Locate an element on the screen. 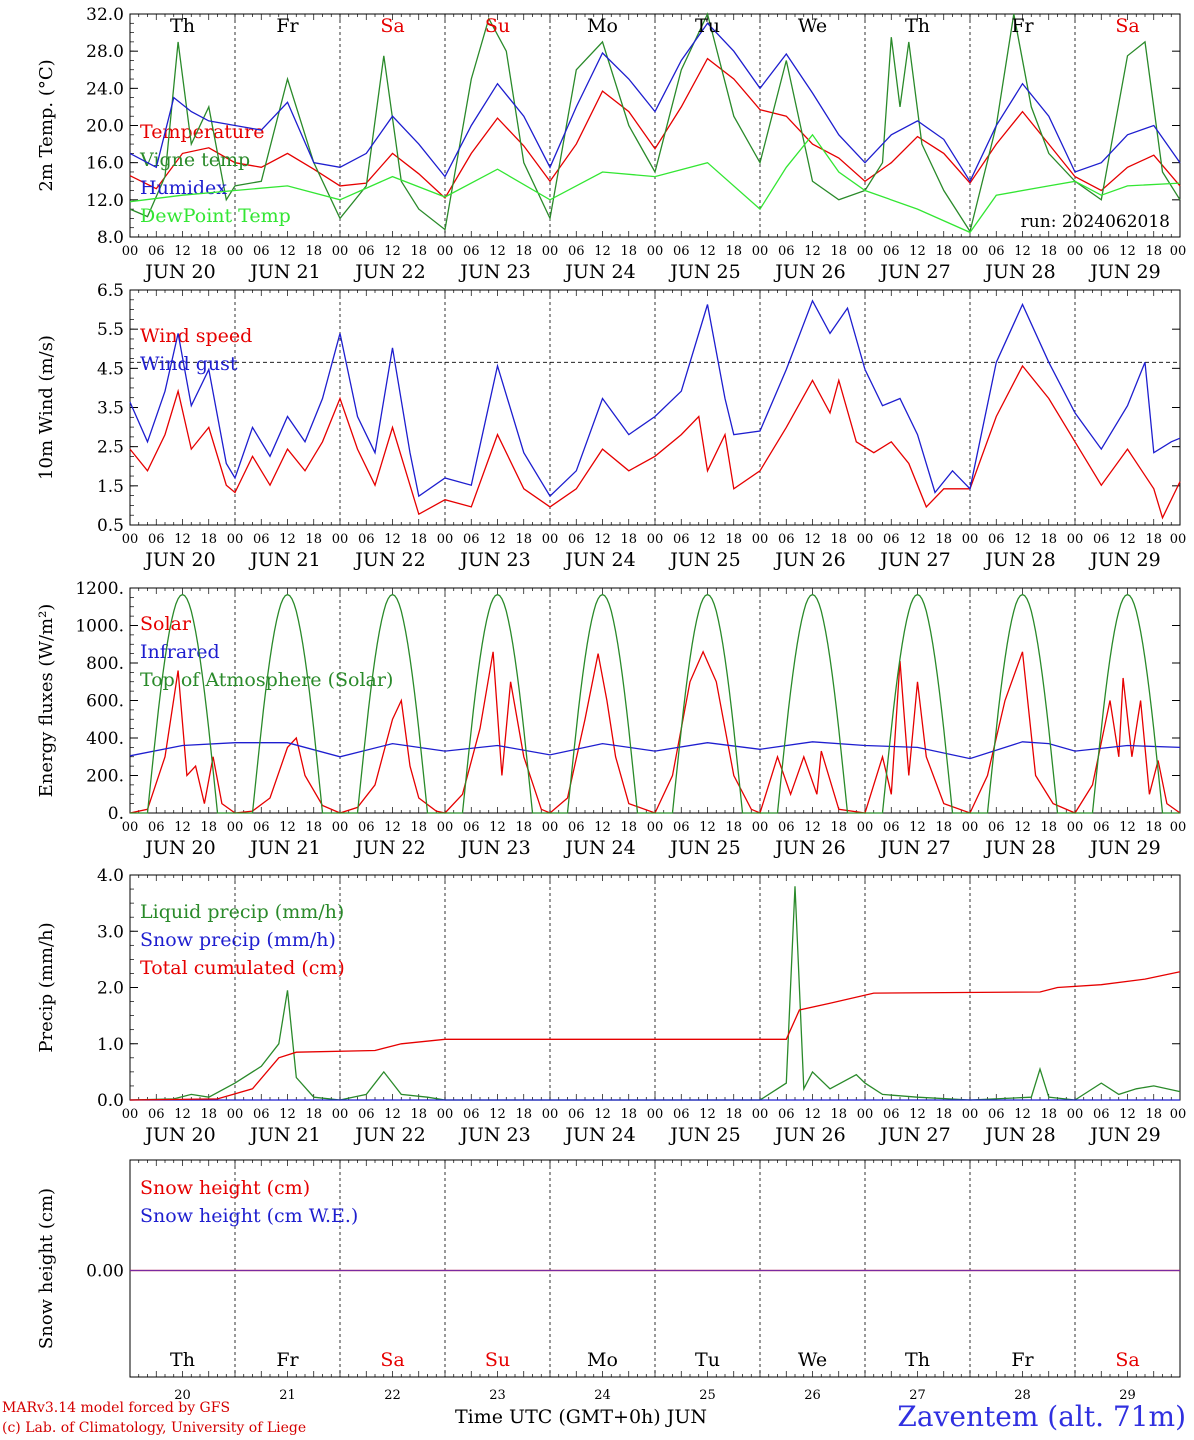 Image resolution: width=1194 pixels, height=1440 pixels. y-axis-title: Precip (mm/h) is located at coordinates (46, 987).